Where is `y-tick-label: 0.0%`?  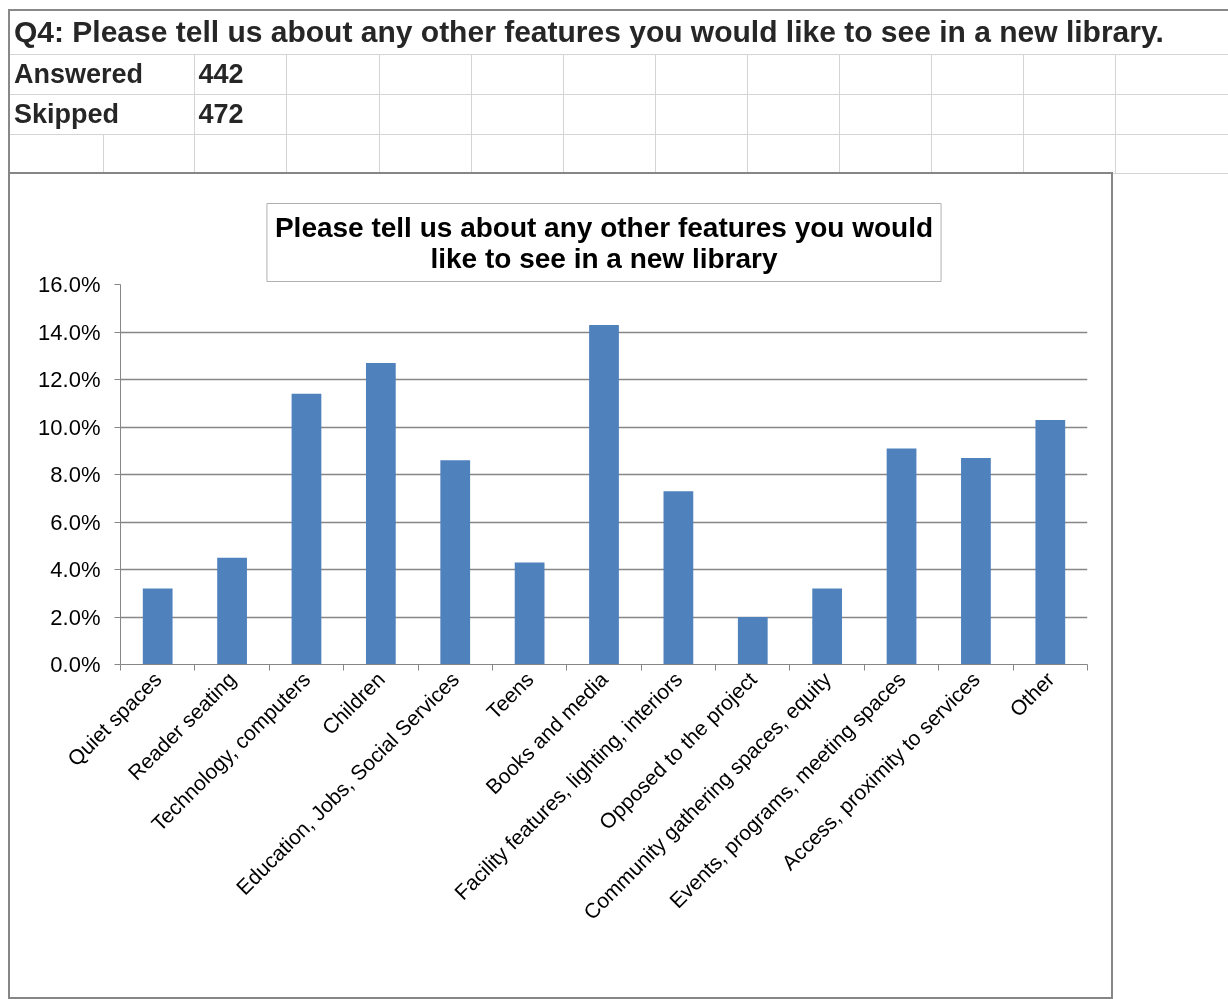
y-tick-label: 0.0% is located at coordinates (75, 664).